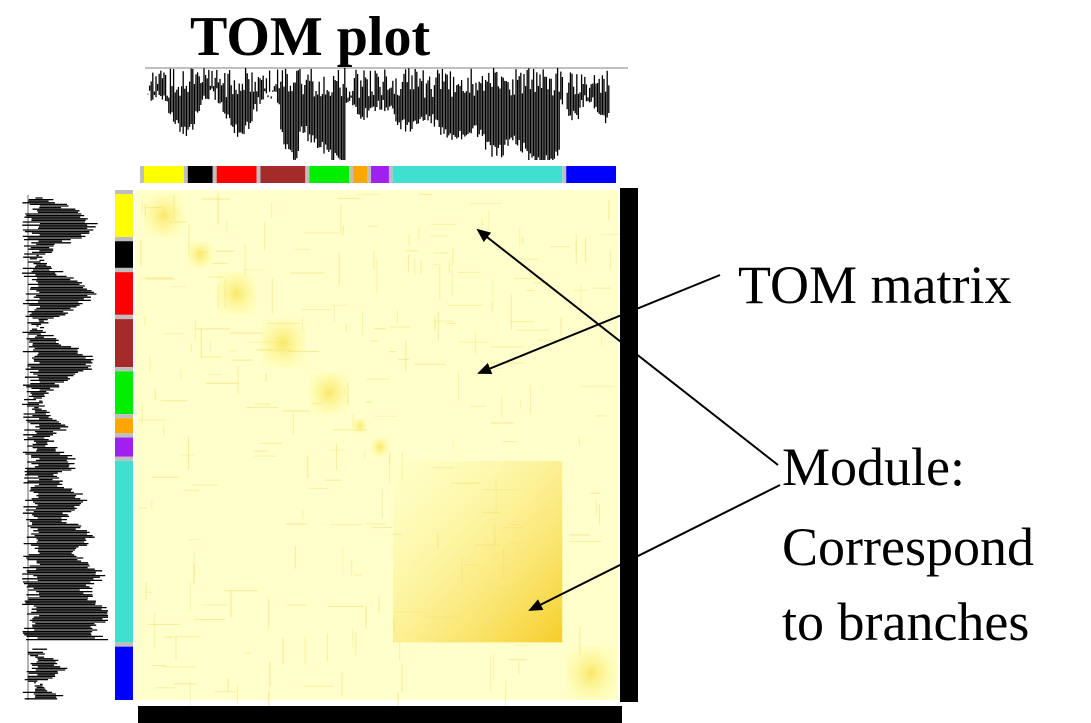  I want to click on arrow-module-to-lower, so click(654, 547).